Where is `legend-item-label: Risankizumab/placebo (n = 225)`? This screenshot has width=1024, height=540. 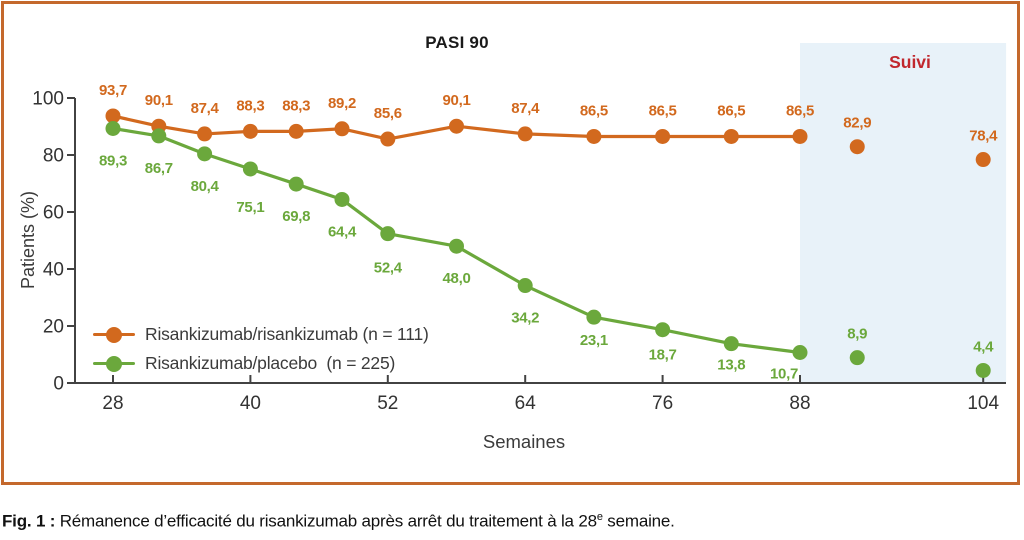
legend-item-label: Risankizumab/placebo (n = 225) is located at coordinates (270, 363).